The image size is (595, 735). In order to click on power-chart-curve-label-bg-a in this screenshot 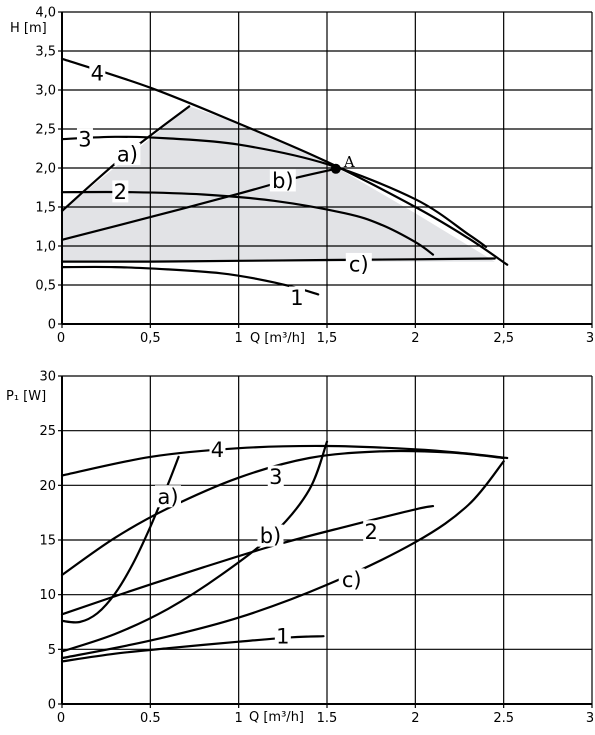, I will do `click(168, 496)`.